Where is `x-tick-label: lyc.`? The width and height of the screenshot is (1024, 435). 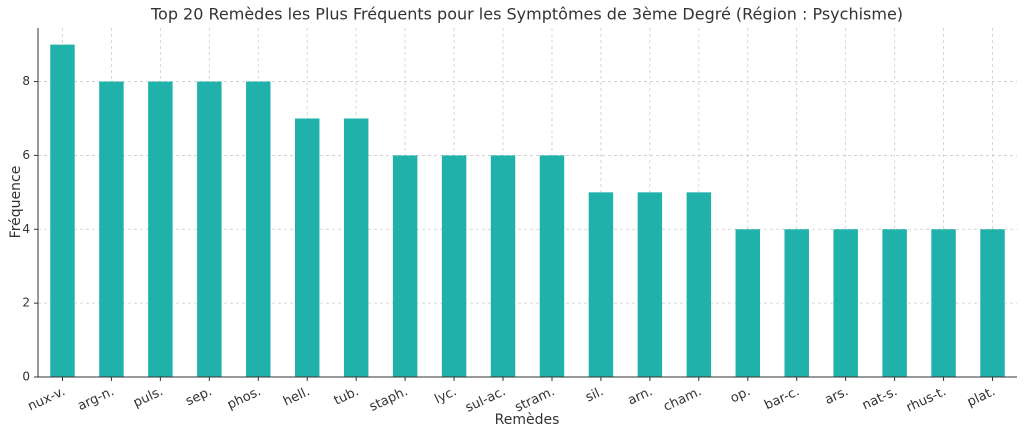
x-tick-label: lyc. is located at coordinates (445, 395).